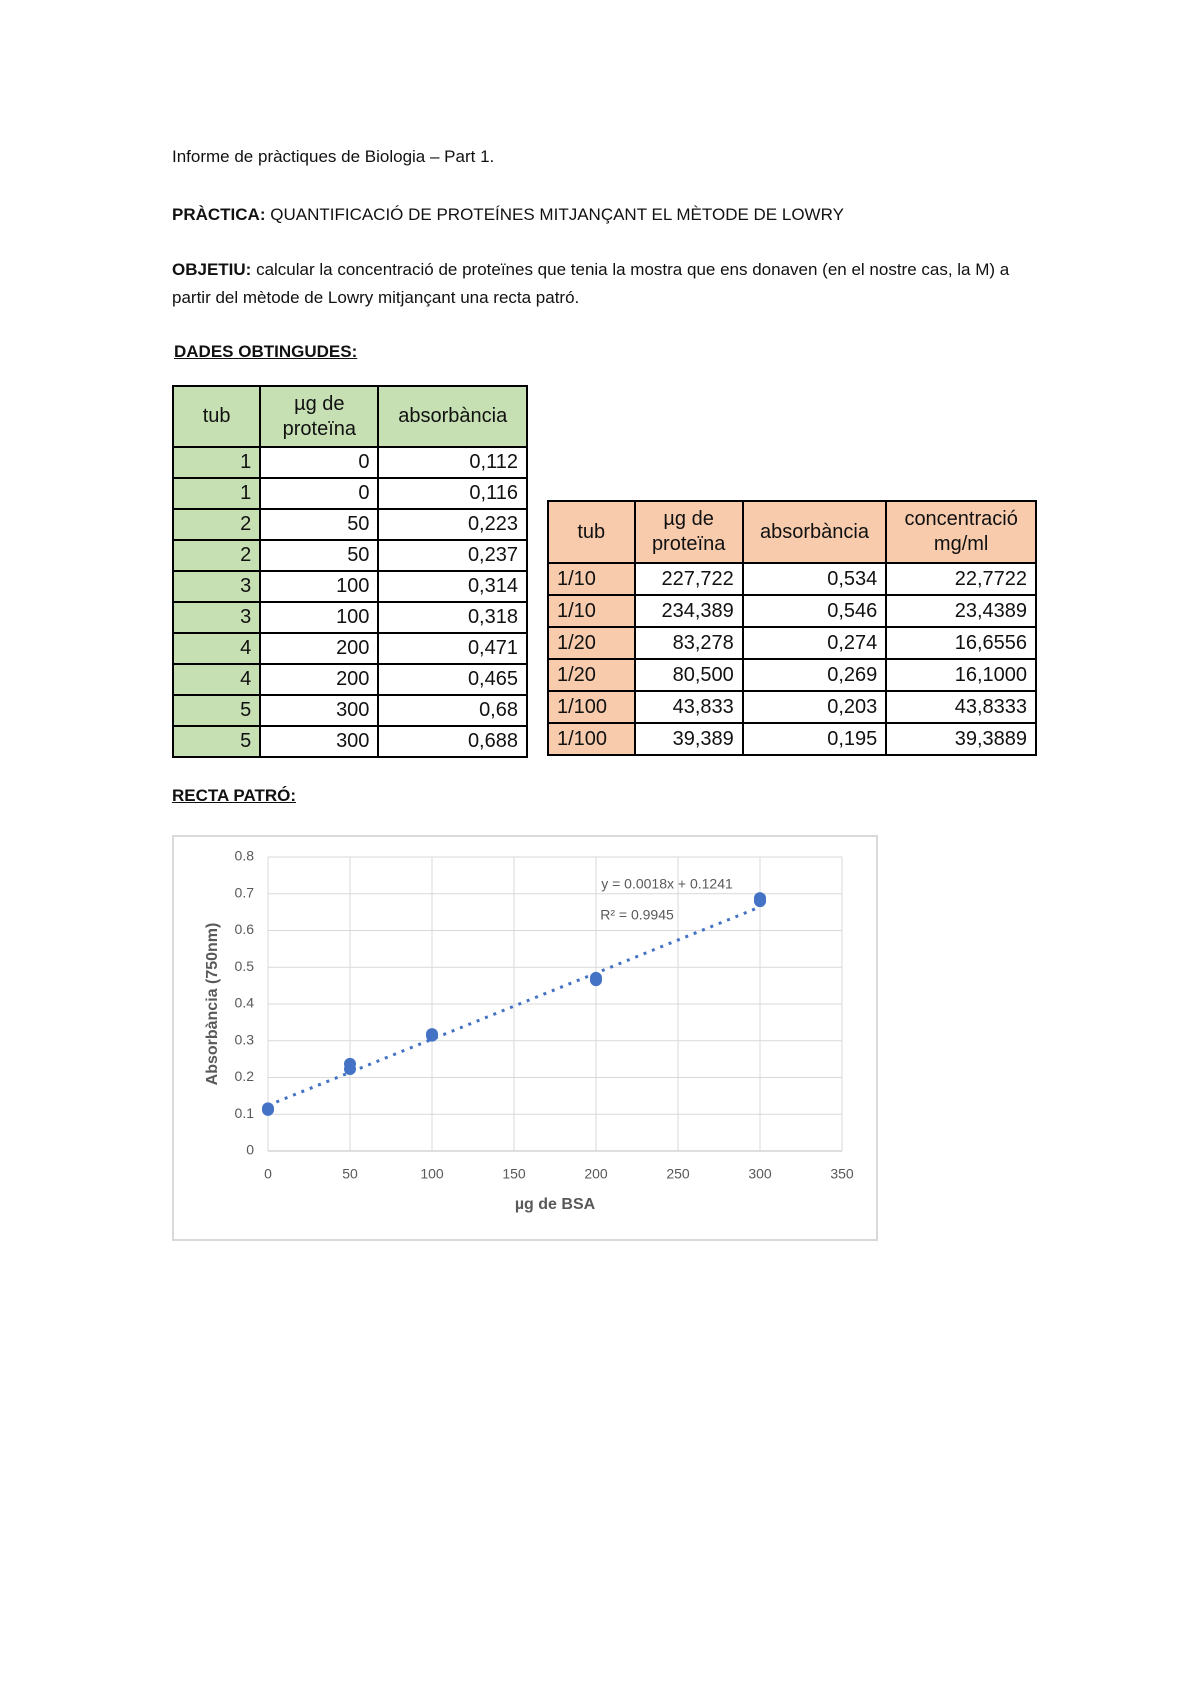 The width and height of the screenshot is (1200, 1698). Describe the element at coordinates (596, 1174) in the screenshot. I see `x-tick-label: 200` at that location.